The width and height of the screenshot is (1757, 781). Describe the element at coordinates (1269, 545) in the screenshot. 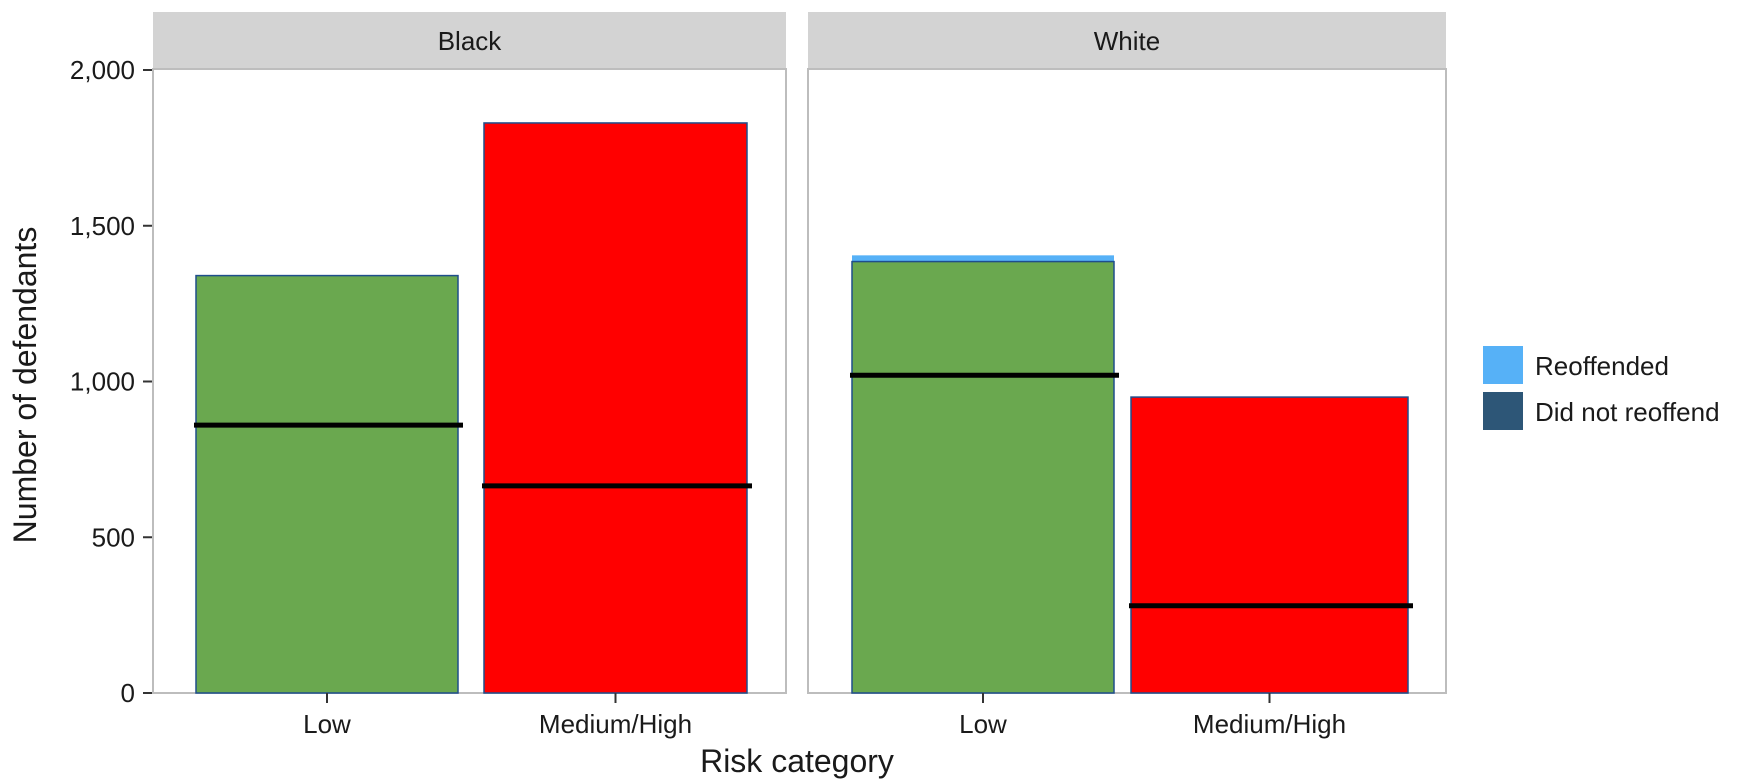

I see `bar-white-medium-high` at that location.